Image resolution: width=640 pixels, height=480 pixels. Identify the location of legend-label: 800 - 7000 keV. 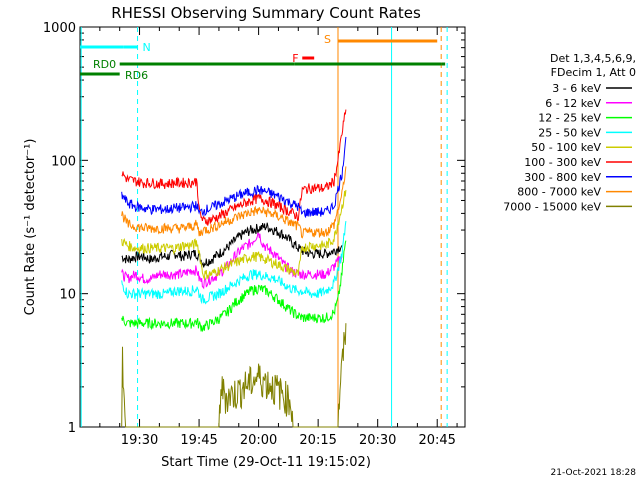
(559, 192).